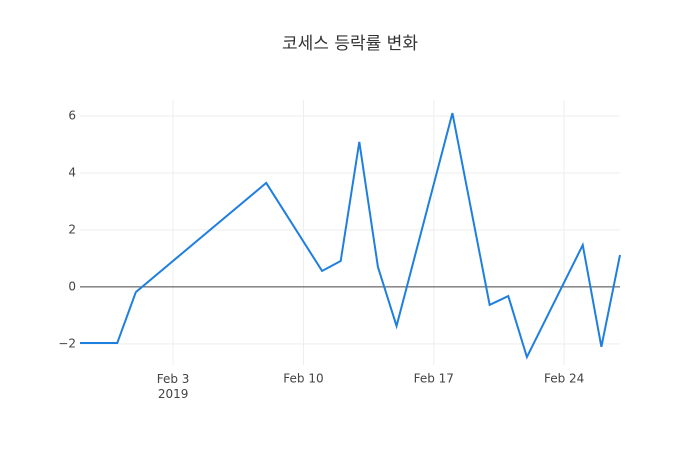 Image resolution: width=700 pixels, height=454 pixels. Describe the element at coordinates (564, 379) in the screenshot. I see `x-tick-label: Feb 24` at that location.